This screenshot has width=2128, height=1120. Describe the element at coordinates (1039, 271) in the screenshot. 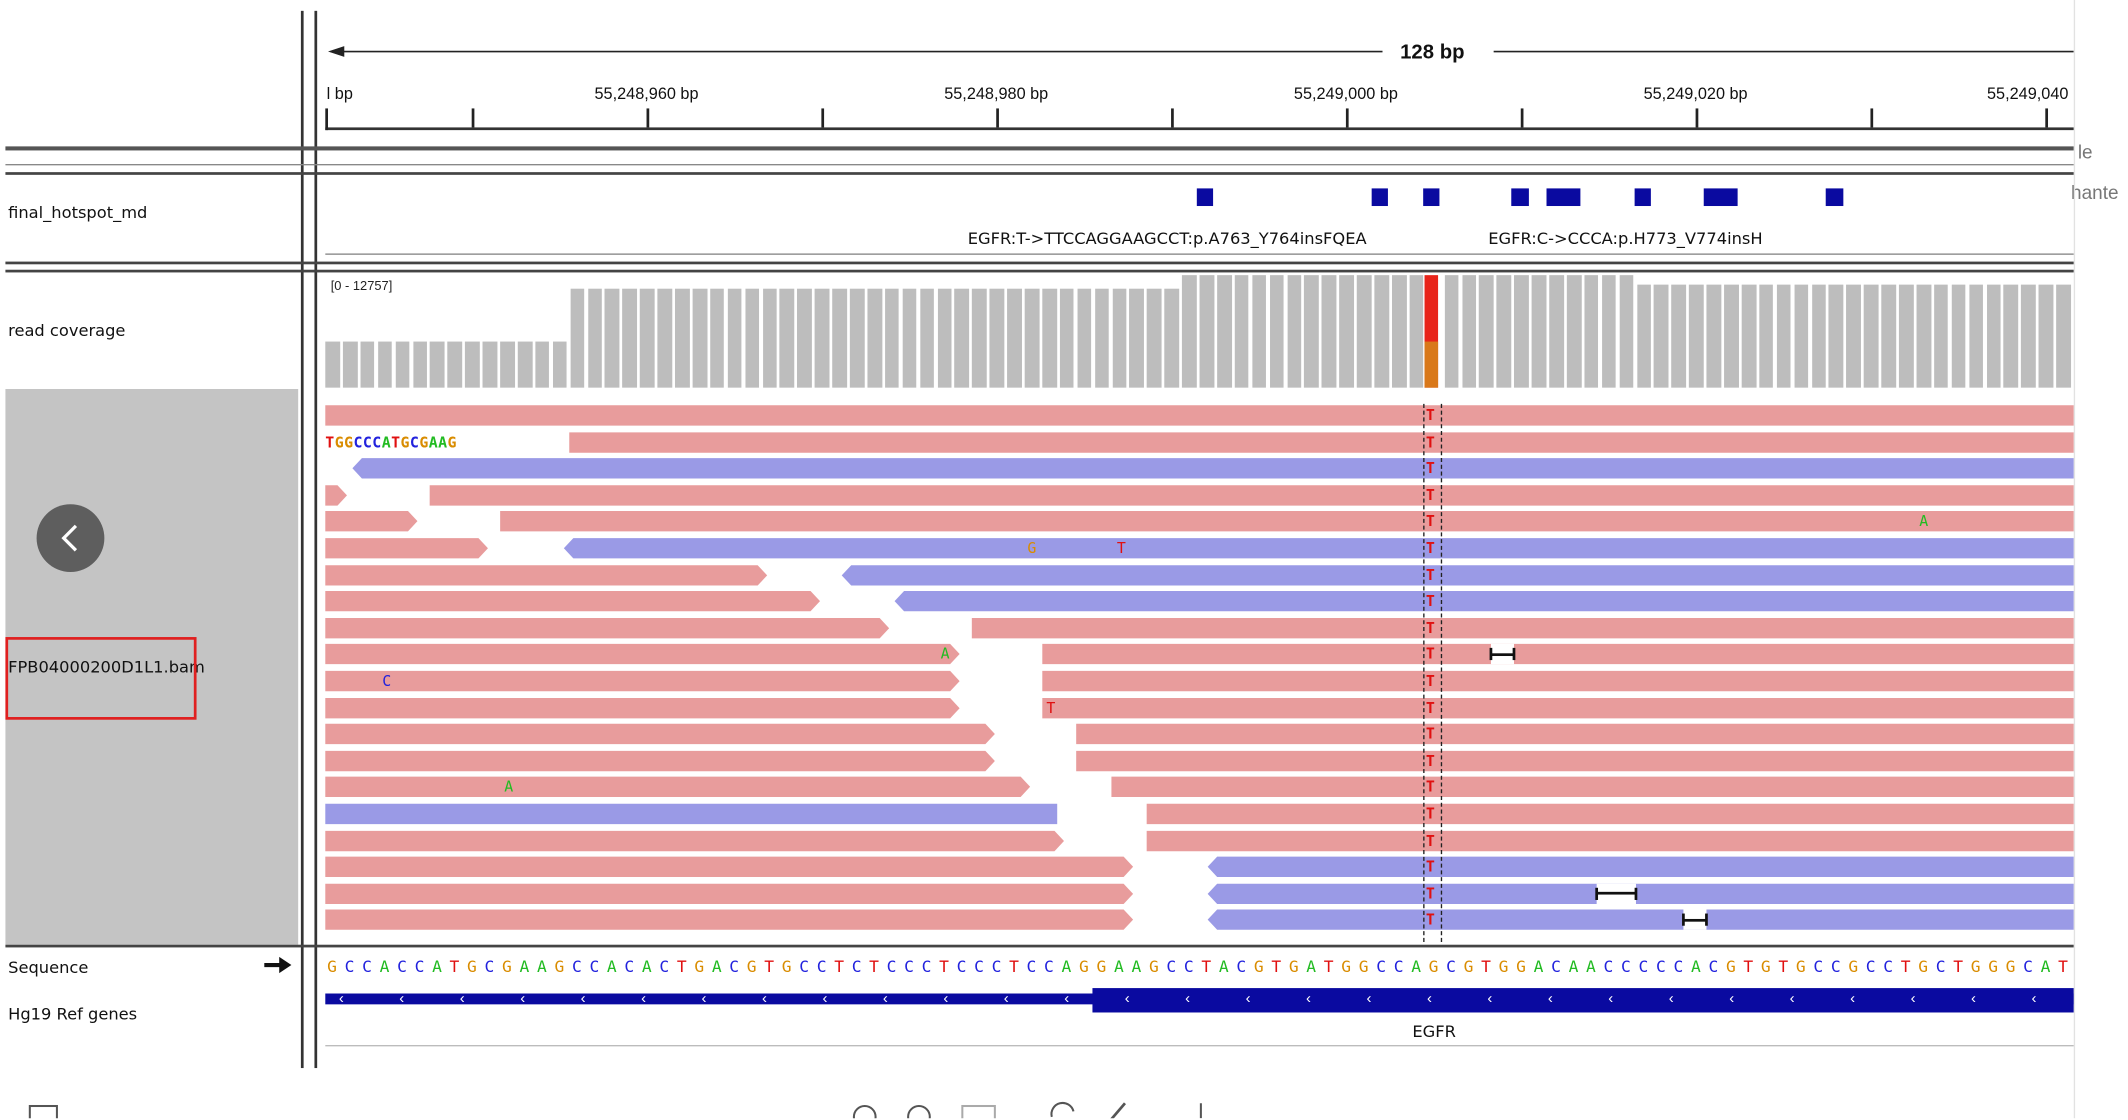

I see `coverage-top-divider-b` at that location.